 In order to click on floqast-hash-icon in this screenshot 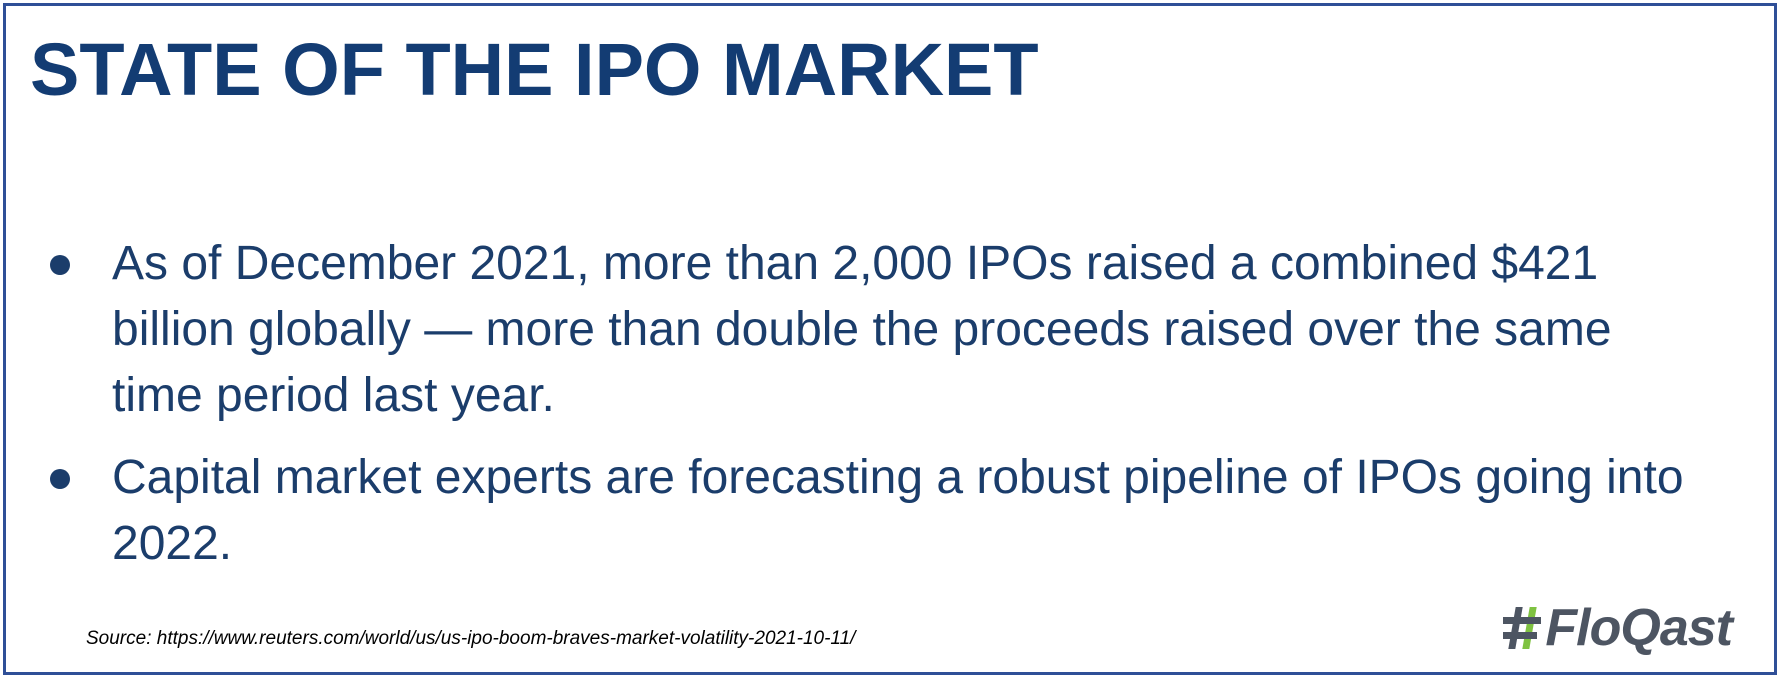, I will do `click(1523, 628)`.